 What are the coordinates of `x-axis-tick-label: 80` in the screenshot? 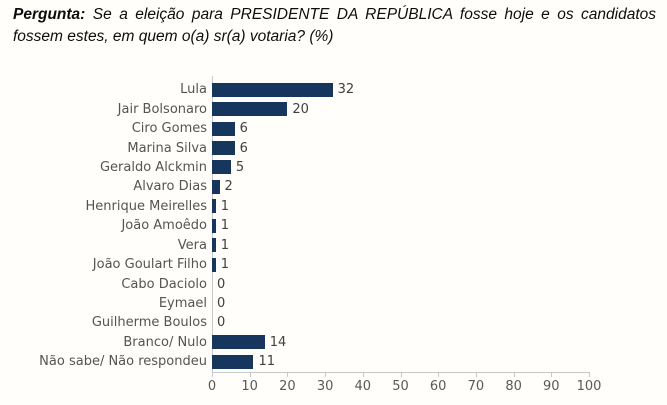 It's located at (513, 386).